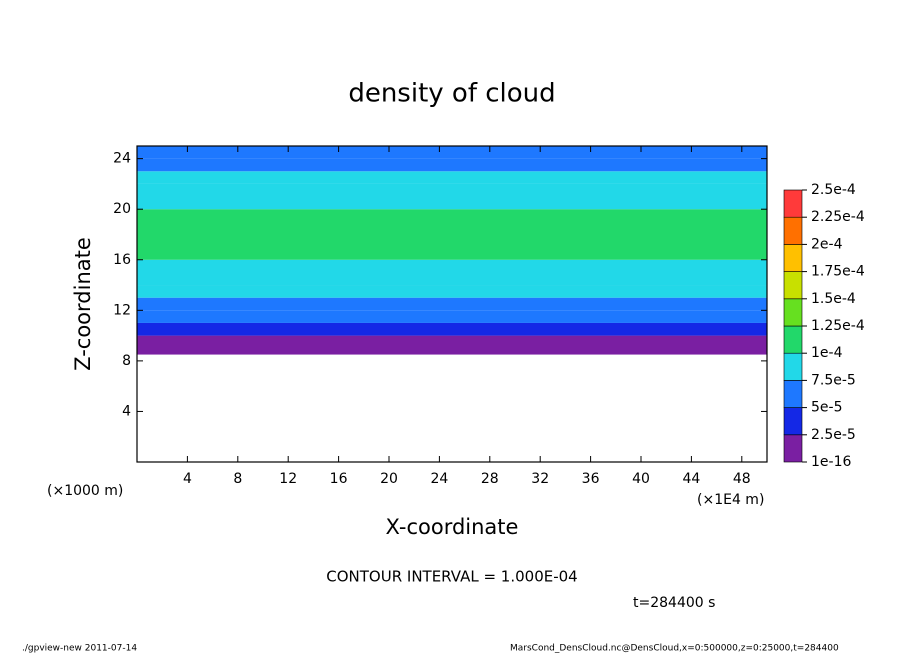 This screenshot has height=654, width=904. Describe the element at coordinates (540, 479) in the screenshot. I see `x-tick-label: 32` at that location.